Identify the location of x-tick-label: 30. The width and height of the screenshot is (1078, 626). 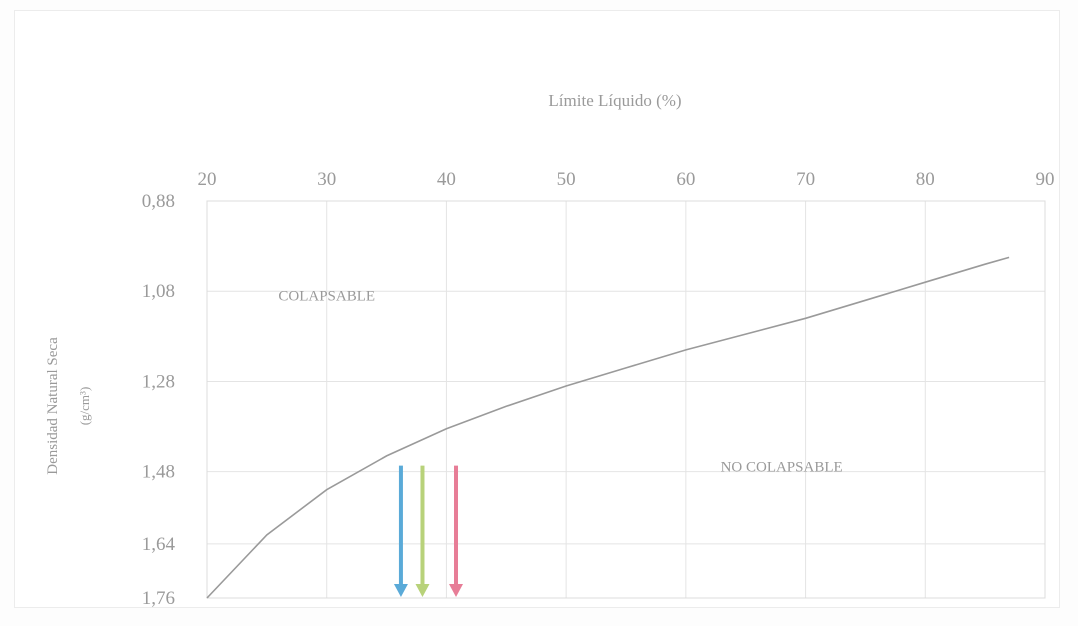
(326, 179).